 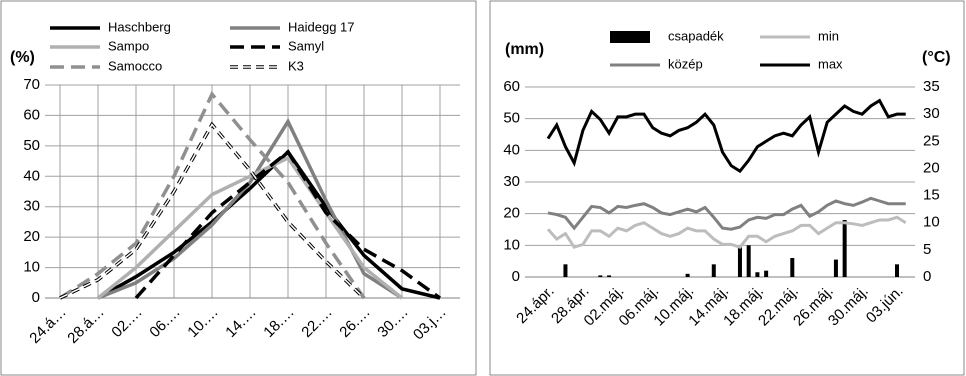 What do you see at coordinates (931, 195) in the screenshot?
I see `y2-tick-label: 15` at bounding box center [931, 195].